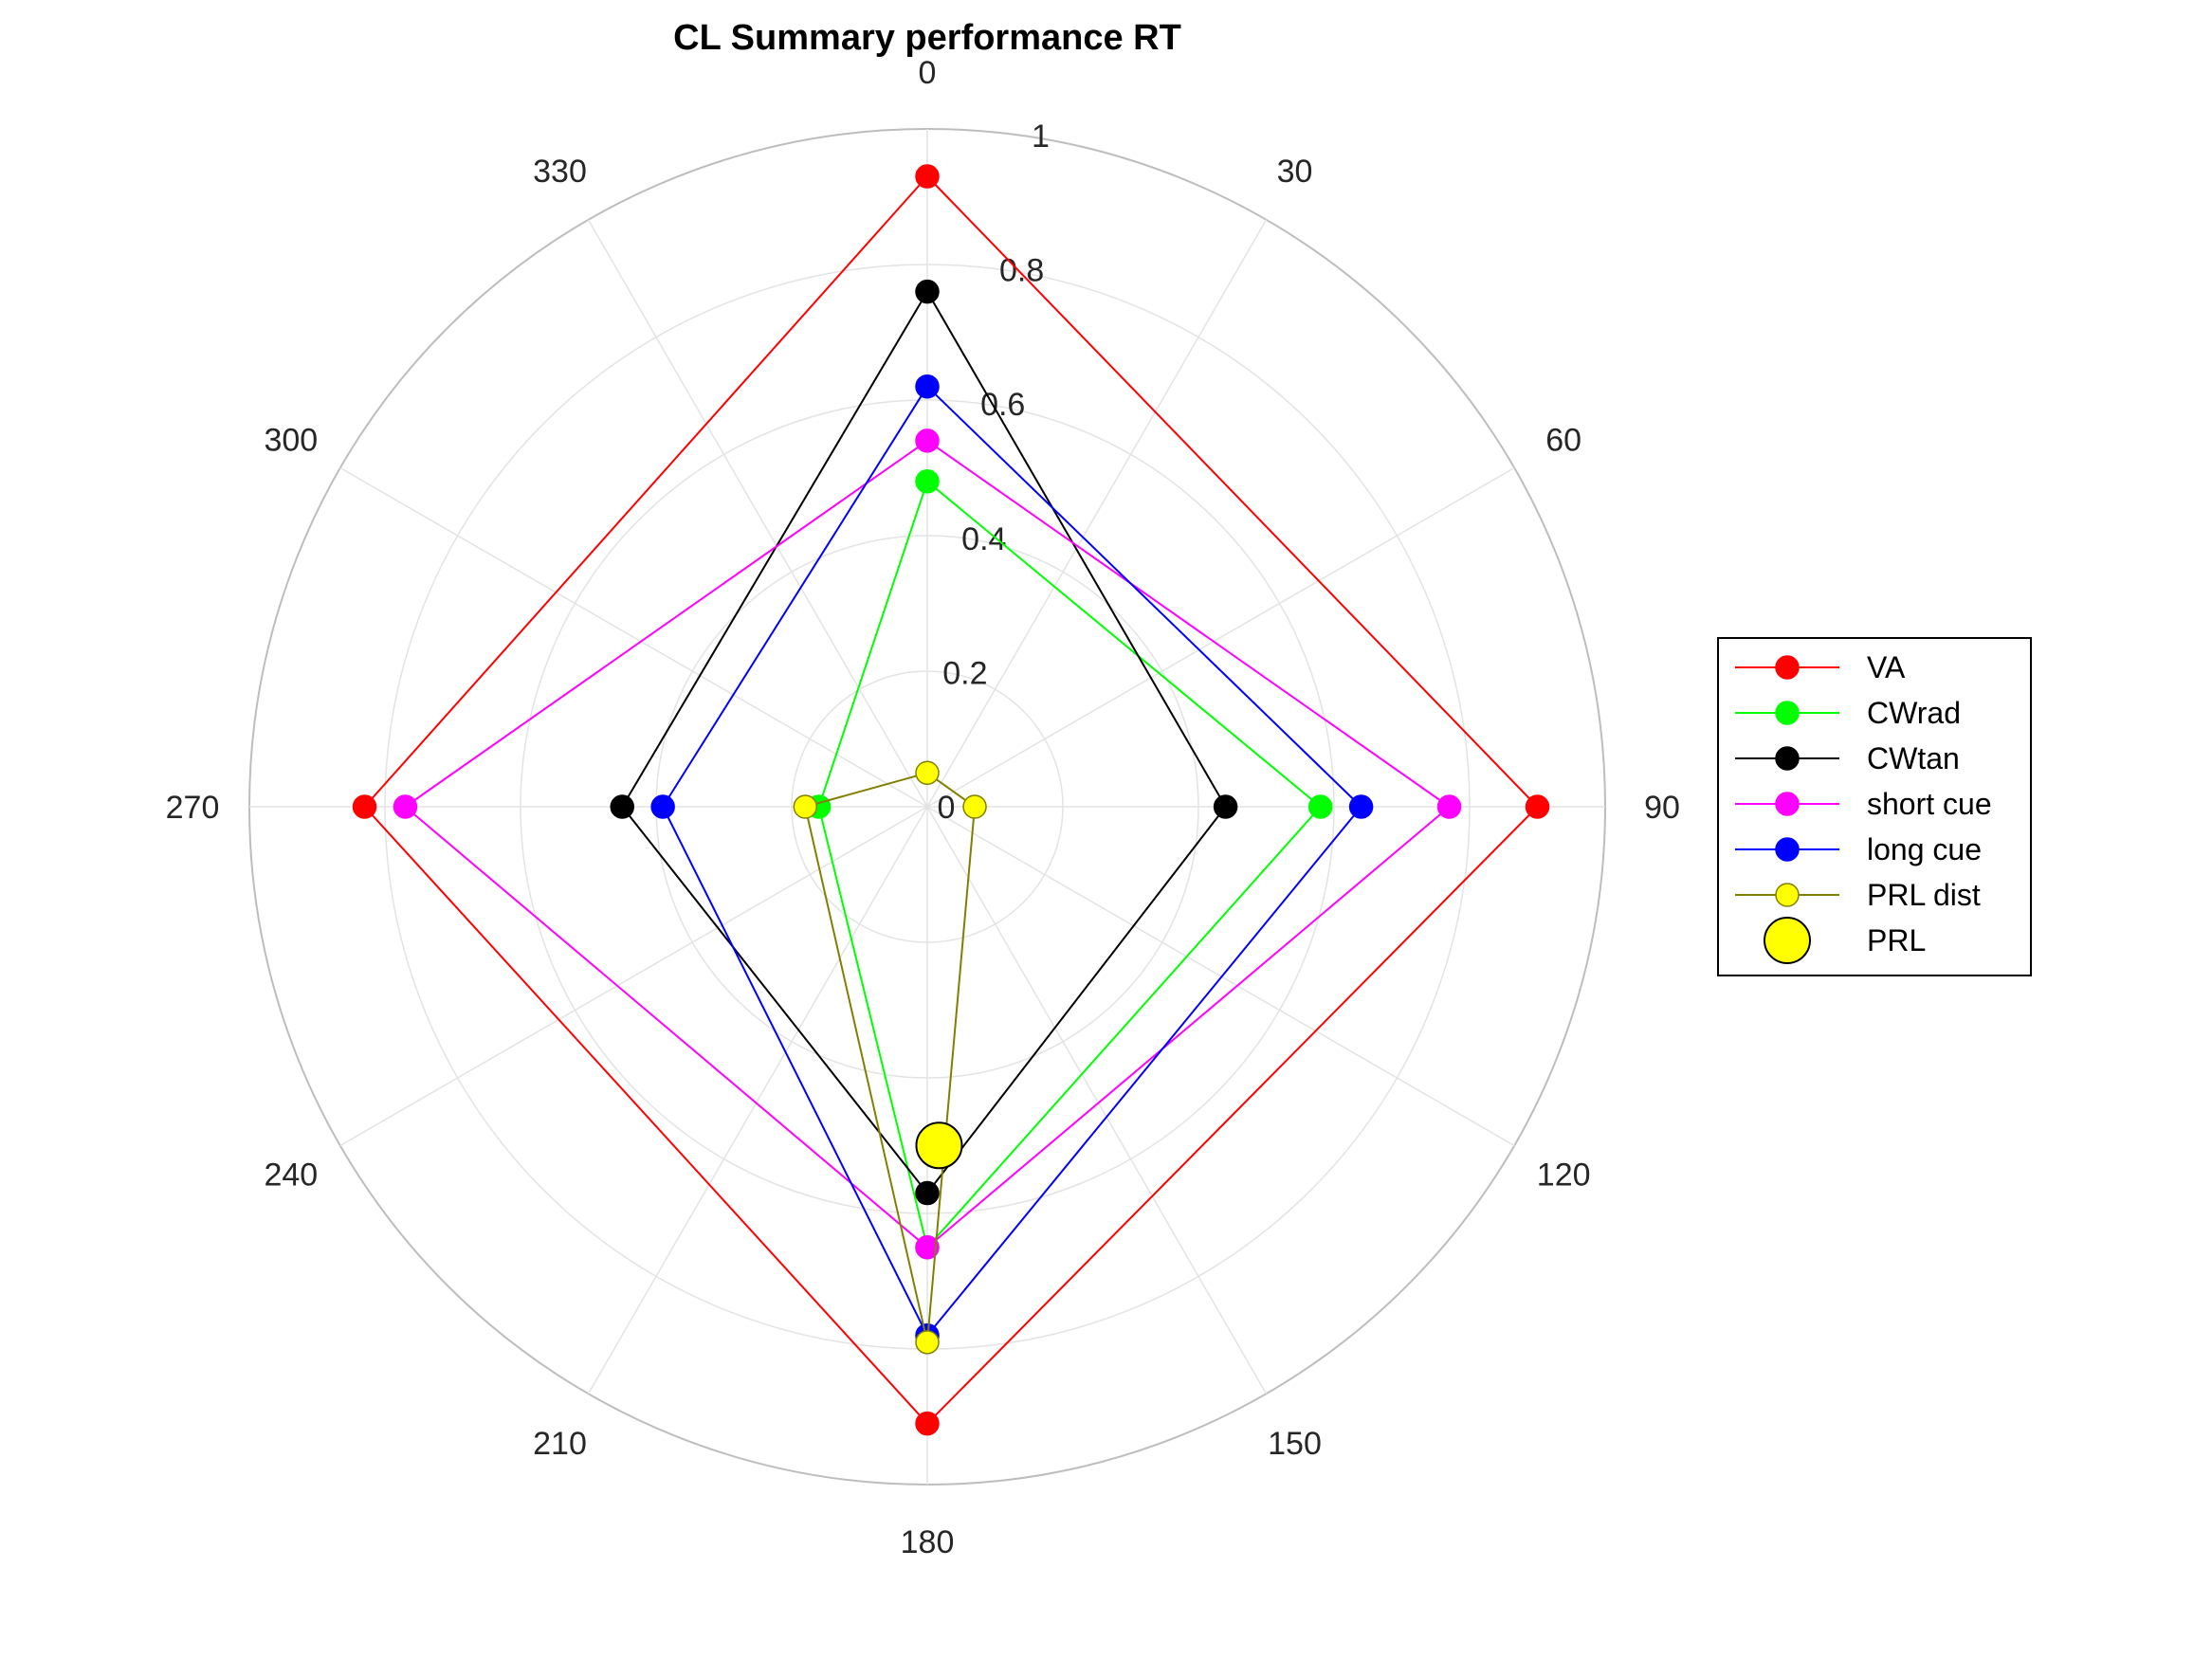  Describe the element at coordinates (1295, 172) in the screenshot. I see `theta-tick-label: 30` at that location.